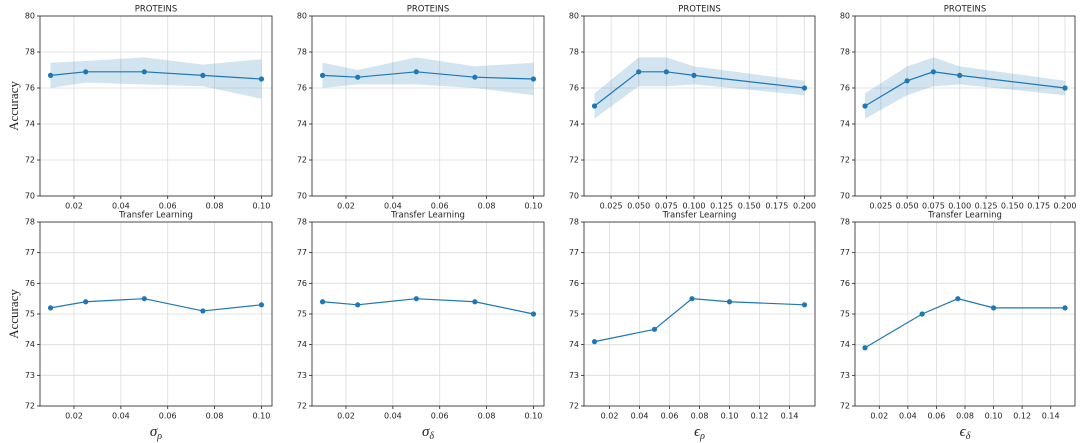  What do you see at coordinates (986, 206) in the screenshot?
I see `x-tick-label: 0.125` at bounding box center [986, 206].